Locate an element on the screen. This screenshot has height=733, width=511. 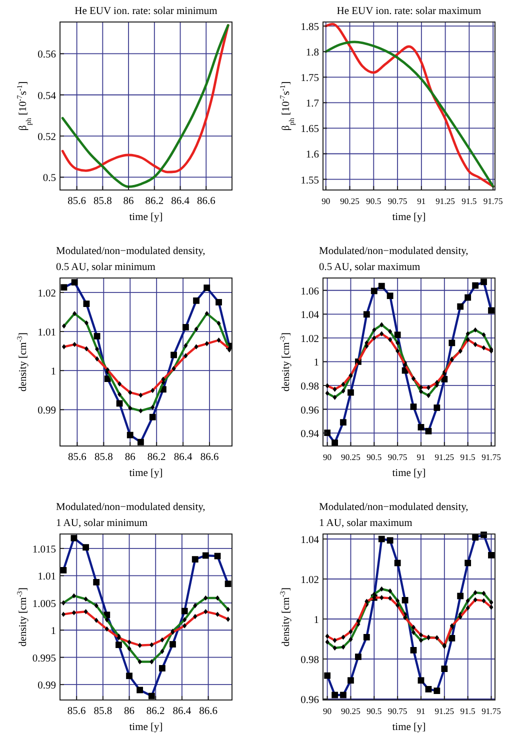
y-tick-label: 0.5 is located at coordinates (49, 178).